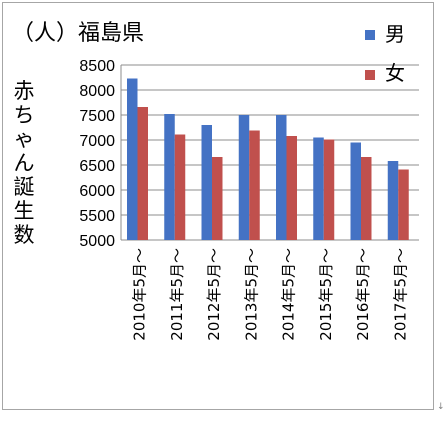 The width and height of the screenshot is (445, 421). Describe the element at coordinates (97, 216) in the screenshot. I see `y-tick-label: 5500` at that location.